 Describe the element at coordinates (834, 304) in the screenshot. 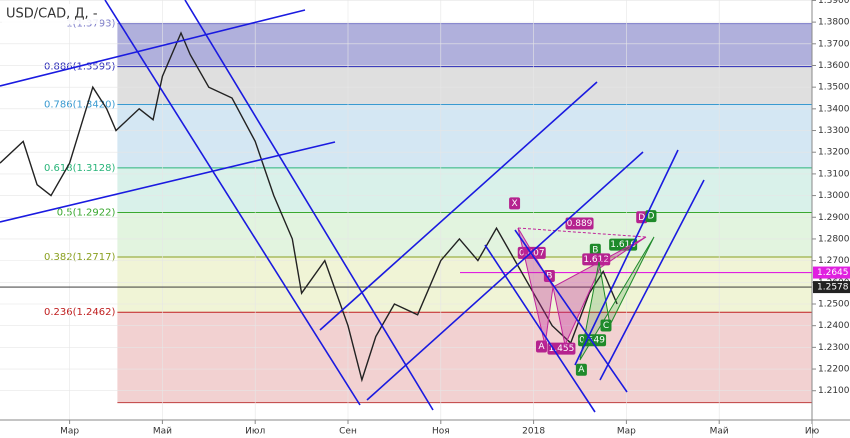

I see `y-tick-label: 1.2500` at that location.